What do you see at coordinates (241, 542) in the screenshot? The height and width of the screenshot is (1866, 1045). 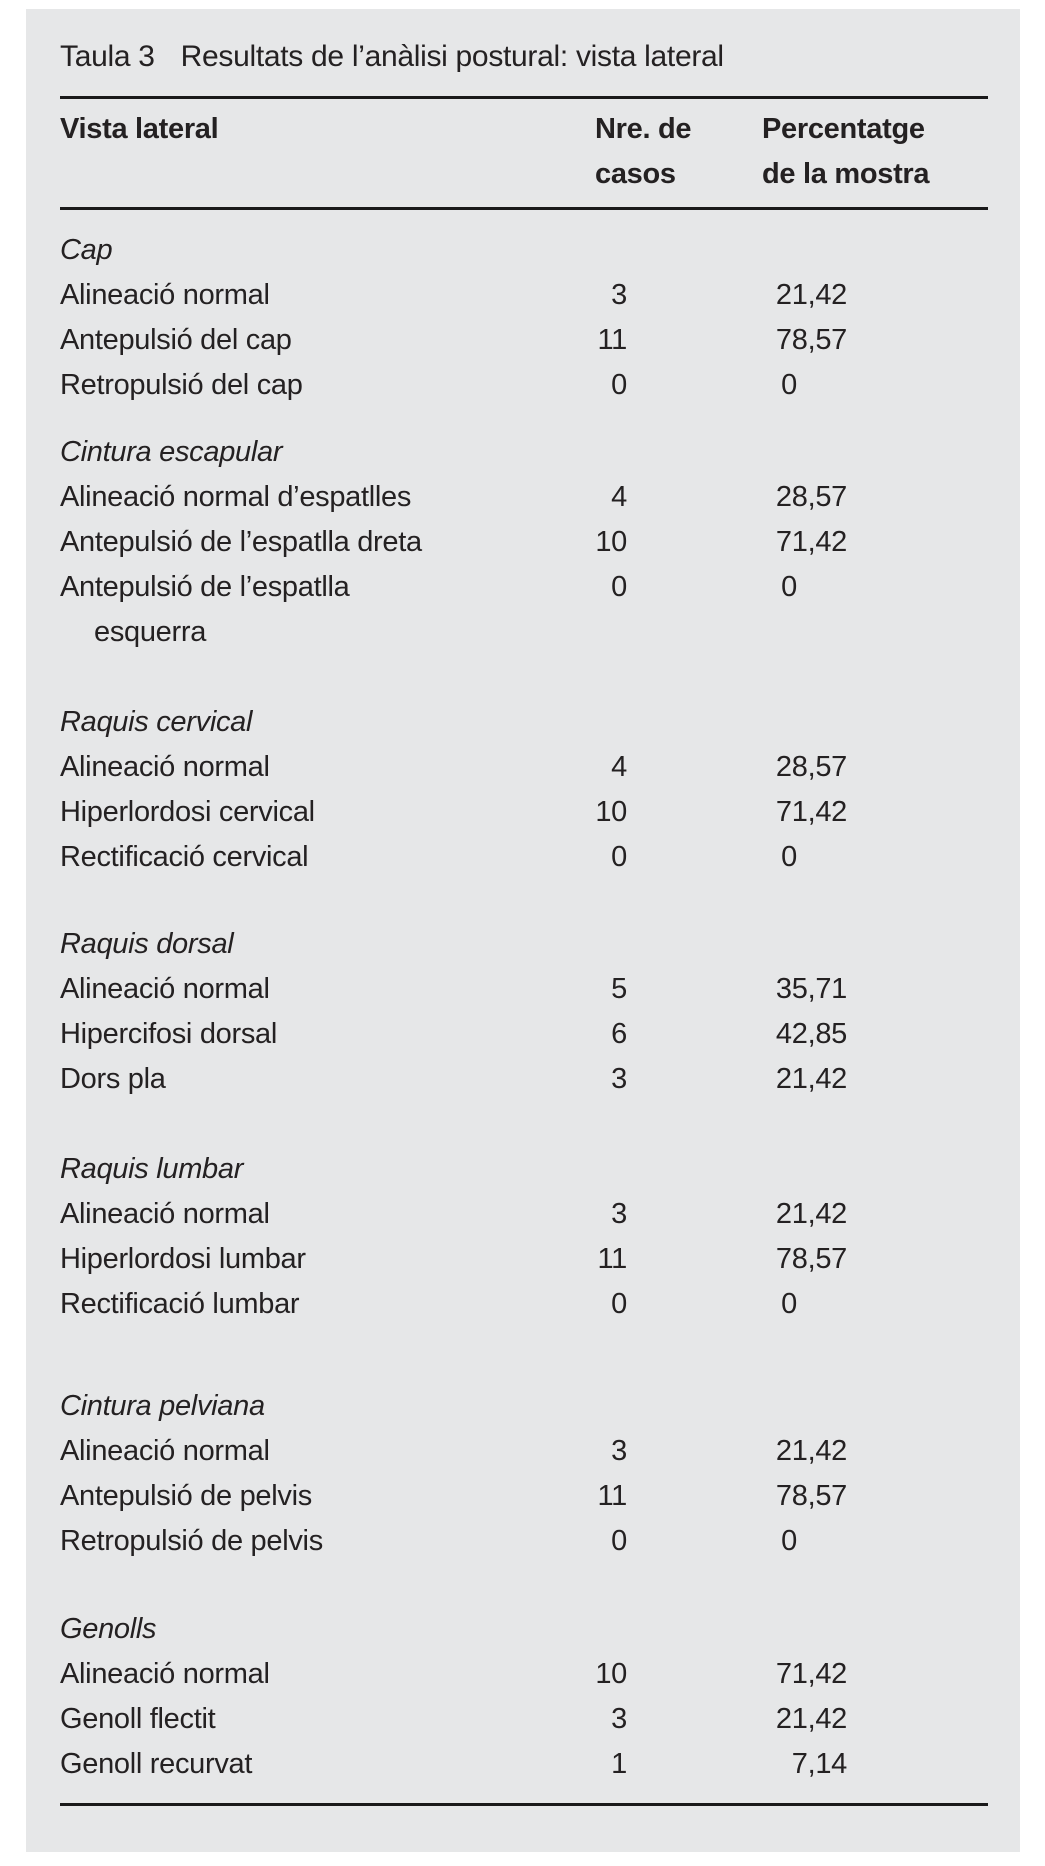 I see `row-label: Antepulsió de l’espatlla dreta` at bounding box center [241, 542].